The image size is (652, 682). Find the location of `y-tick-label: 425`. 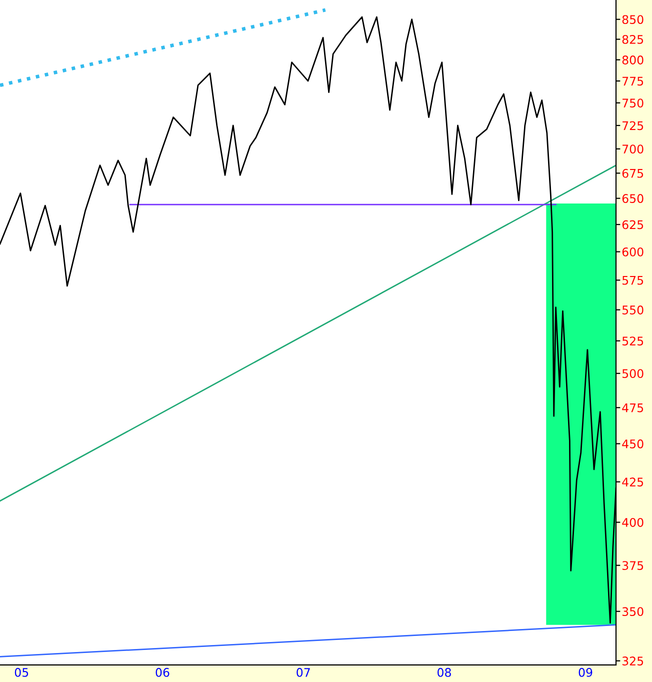

y-tick-label: 425 is located at coordinates (633, 482).